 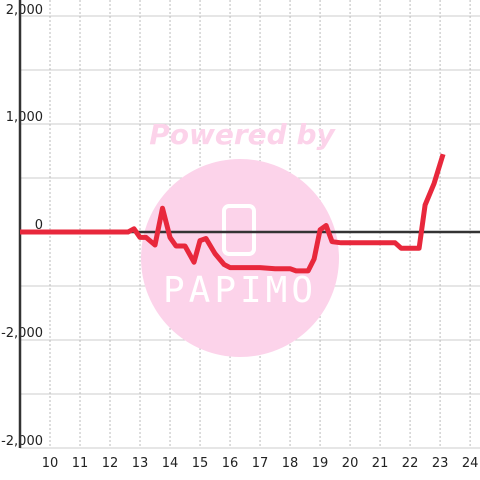 I want to click on x-tick-label: 11, so click(x=80, y=463).